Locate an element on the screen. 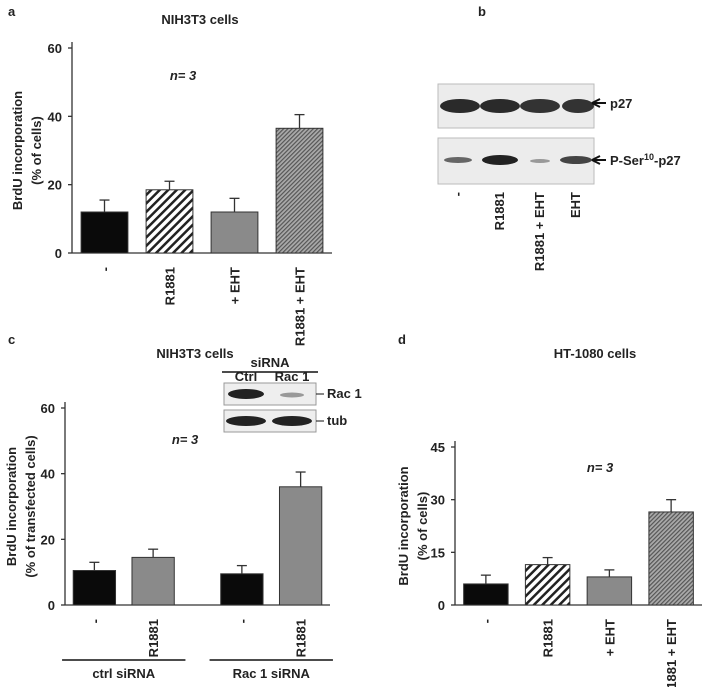  lane-label: - is located at coordinates (457, 194).